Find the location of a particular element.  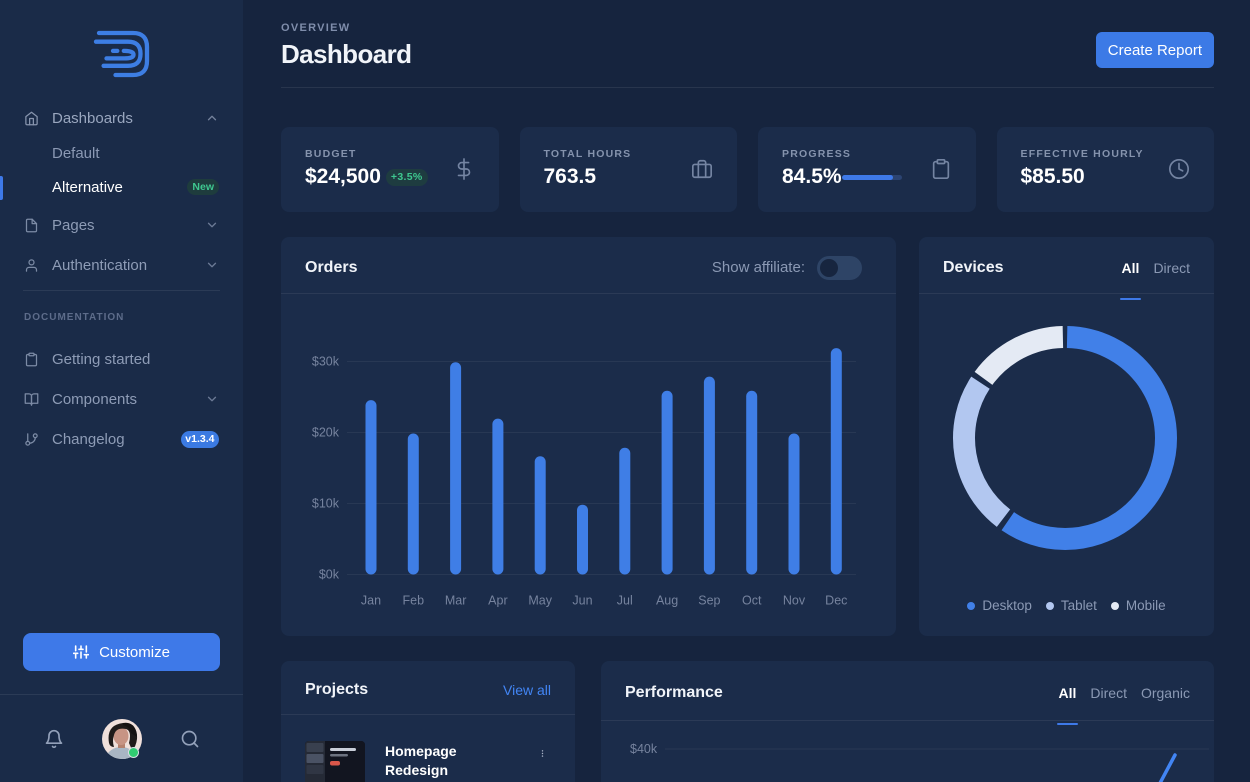

svg-text: Apr is located at coordinates (497, 601).